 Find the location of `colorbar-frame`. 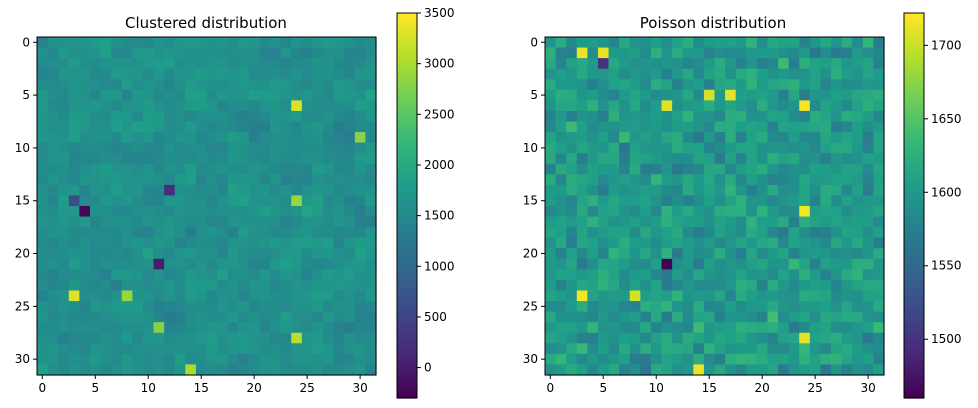

colorbar-frame is located at coordinates (407, 205).